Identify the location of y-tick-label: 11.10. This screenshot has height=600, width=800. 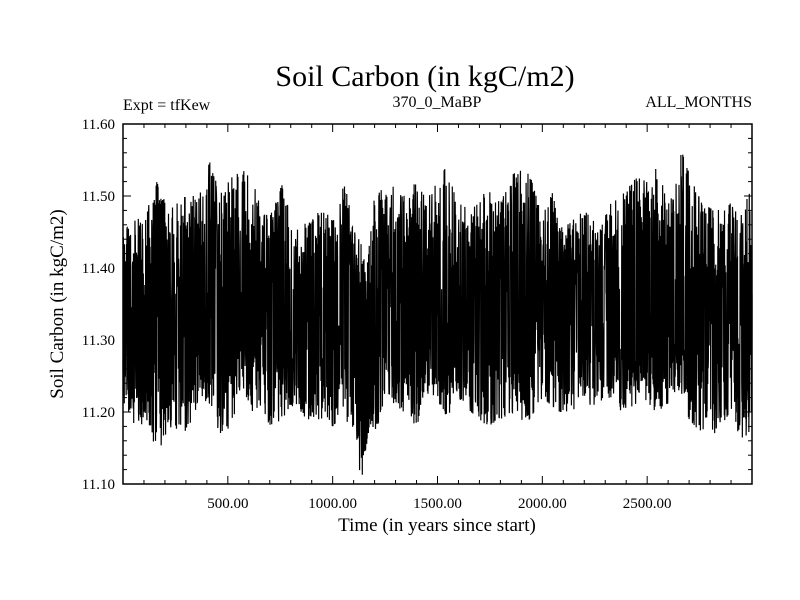
(98, 485).